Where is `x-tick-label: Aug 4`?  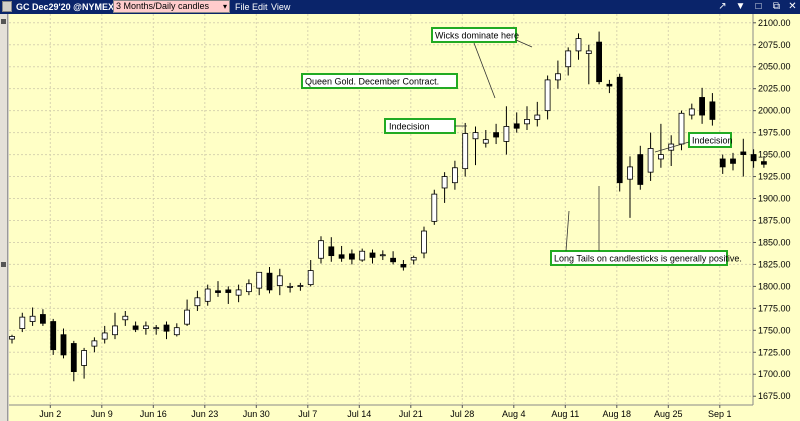 x-tick-label: Aug 4 is located at coordinates (514, 414).